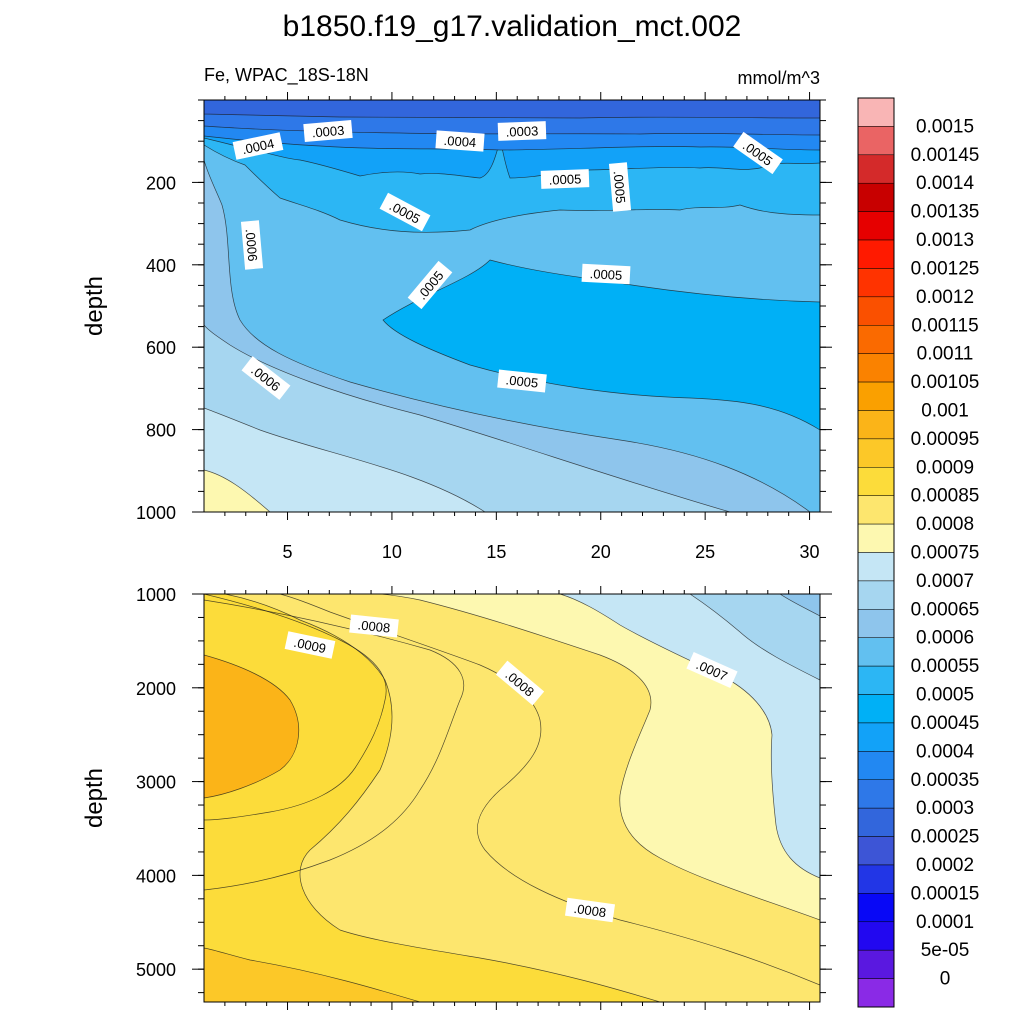 Image resolution: width=1024 pixels, height=1024 pixels. Describe the element at coordinates (779, 78) in the screenshot. I see `units-label: mmol/m^3` at that location.